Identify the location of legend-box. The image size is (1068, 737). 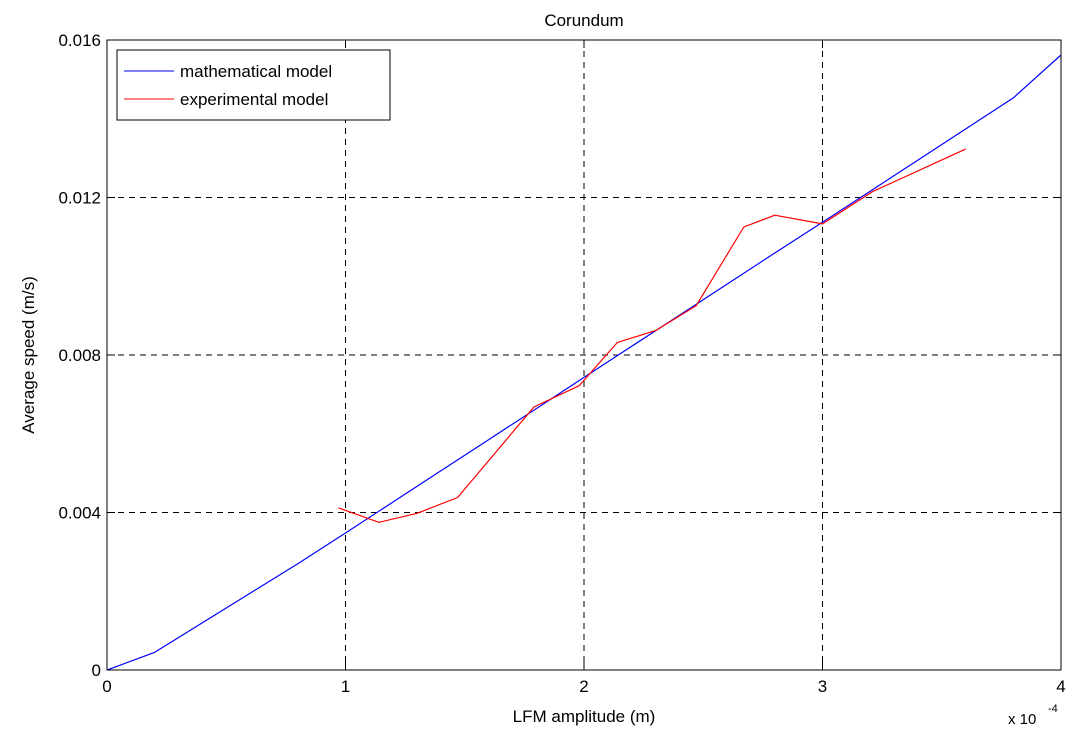
(253, 85).